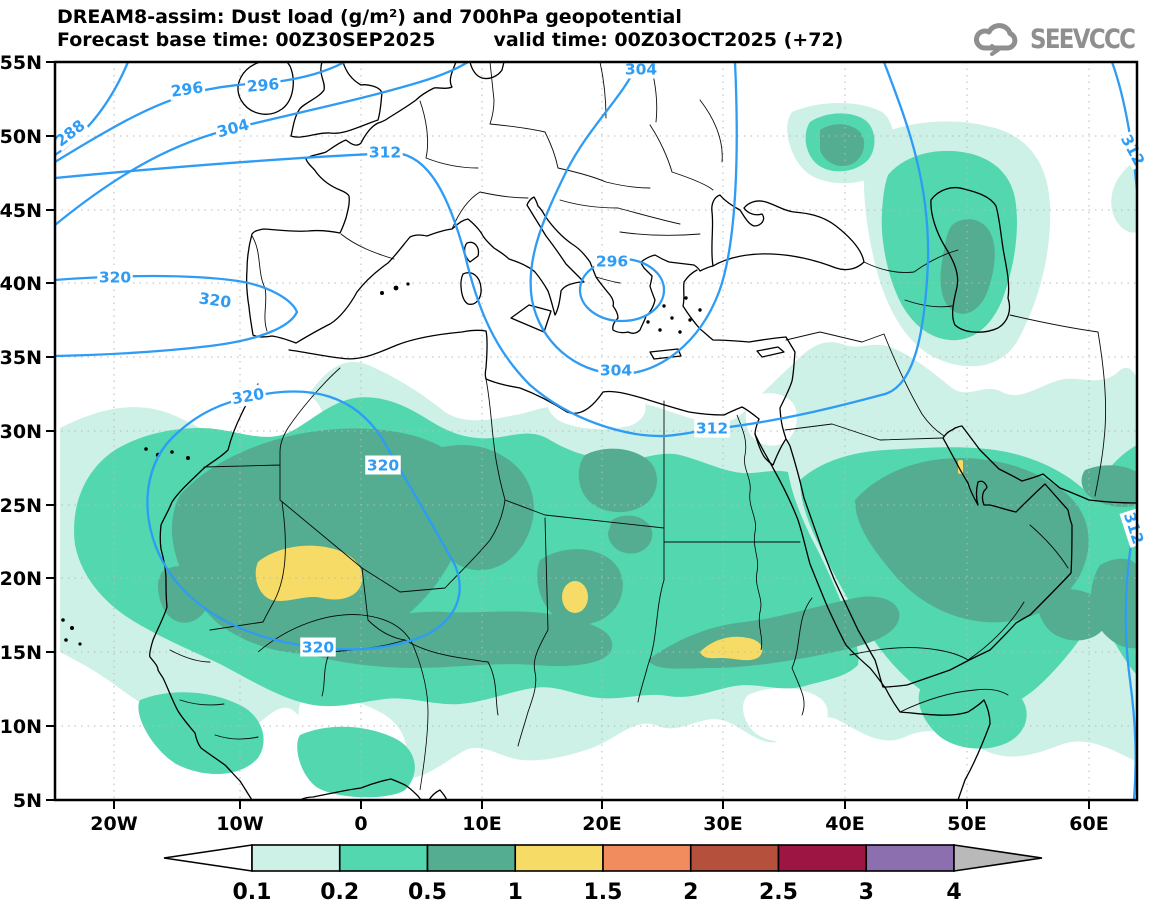 The height and width of the screenshot is (907, 1165). Describe the element at coordinates (1130, 653) in the screenshot. I see `contour-312-southeast` at that location.